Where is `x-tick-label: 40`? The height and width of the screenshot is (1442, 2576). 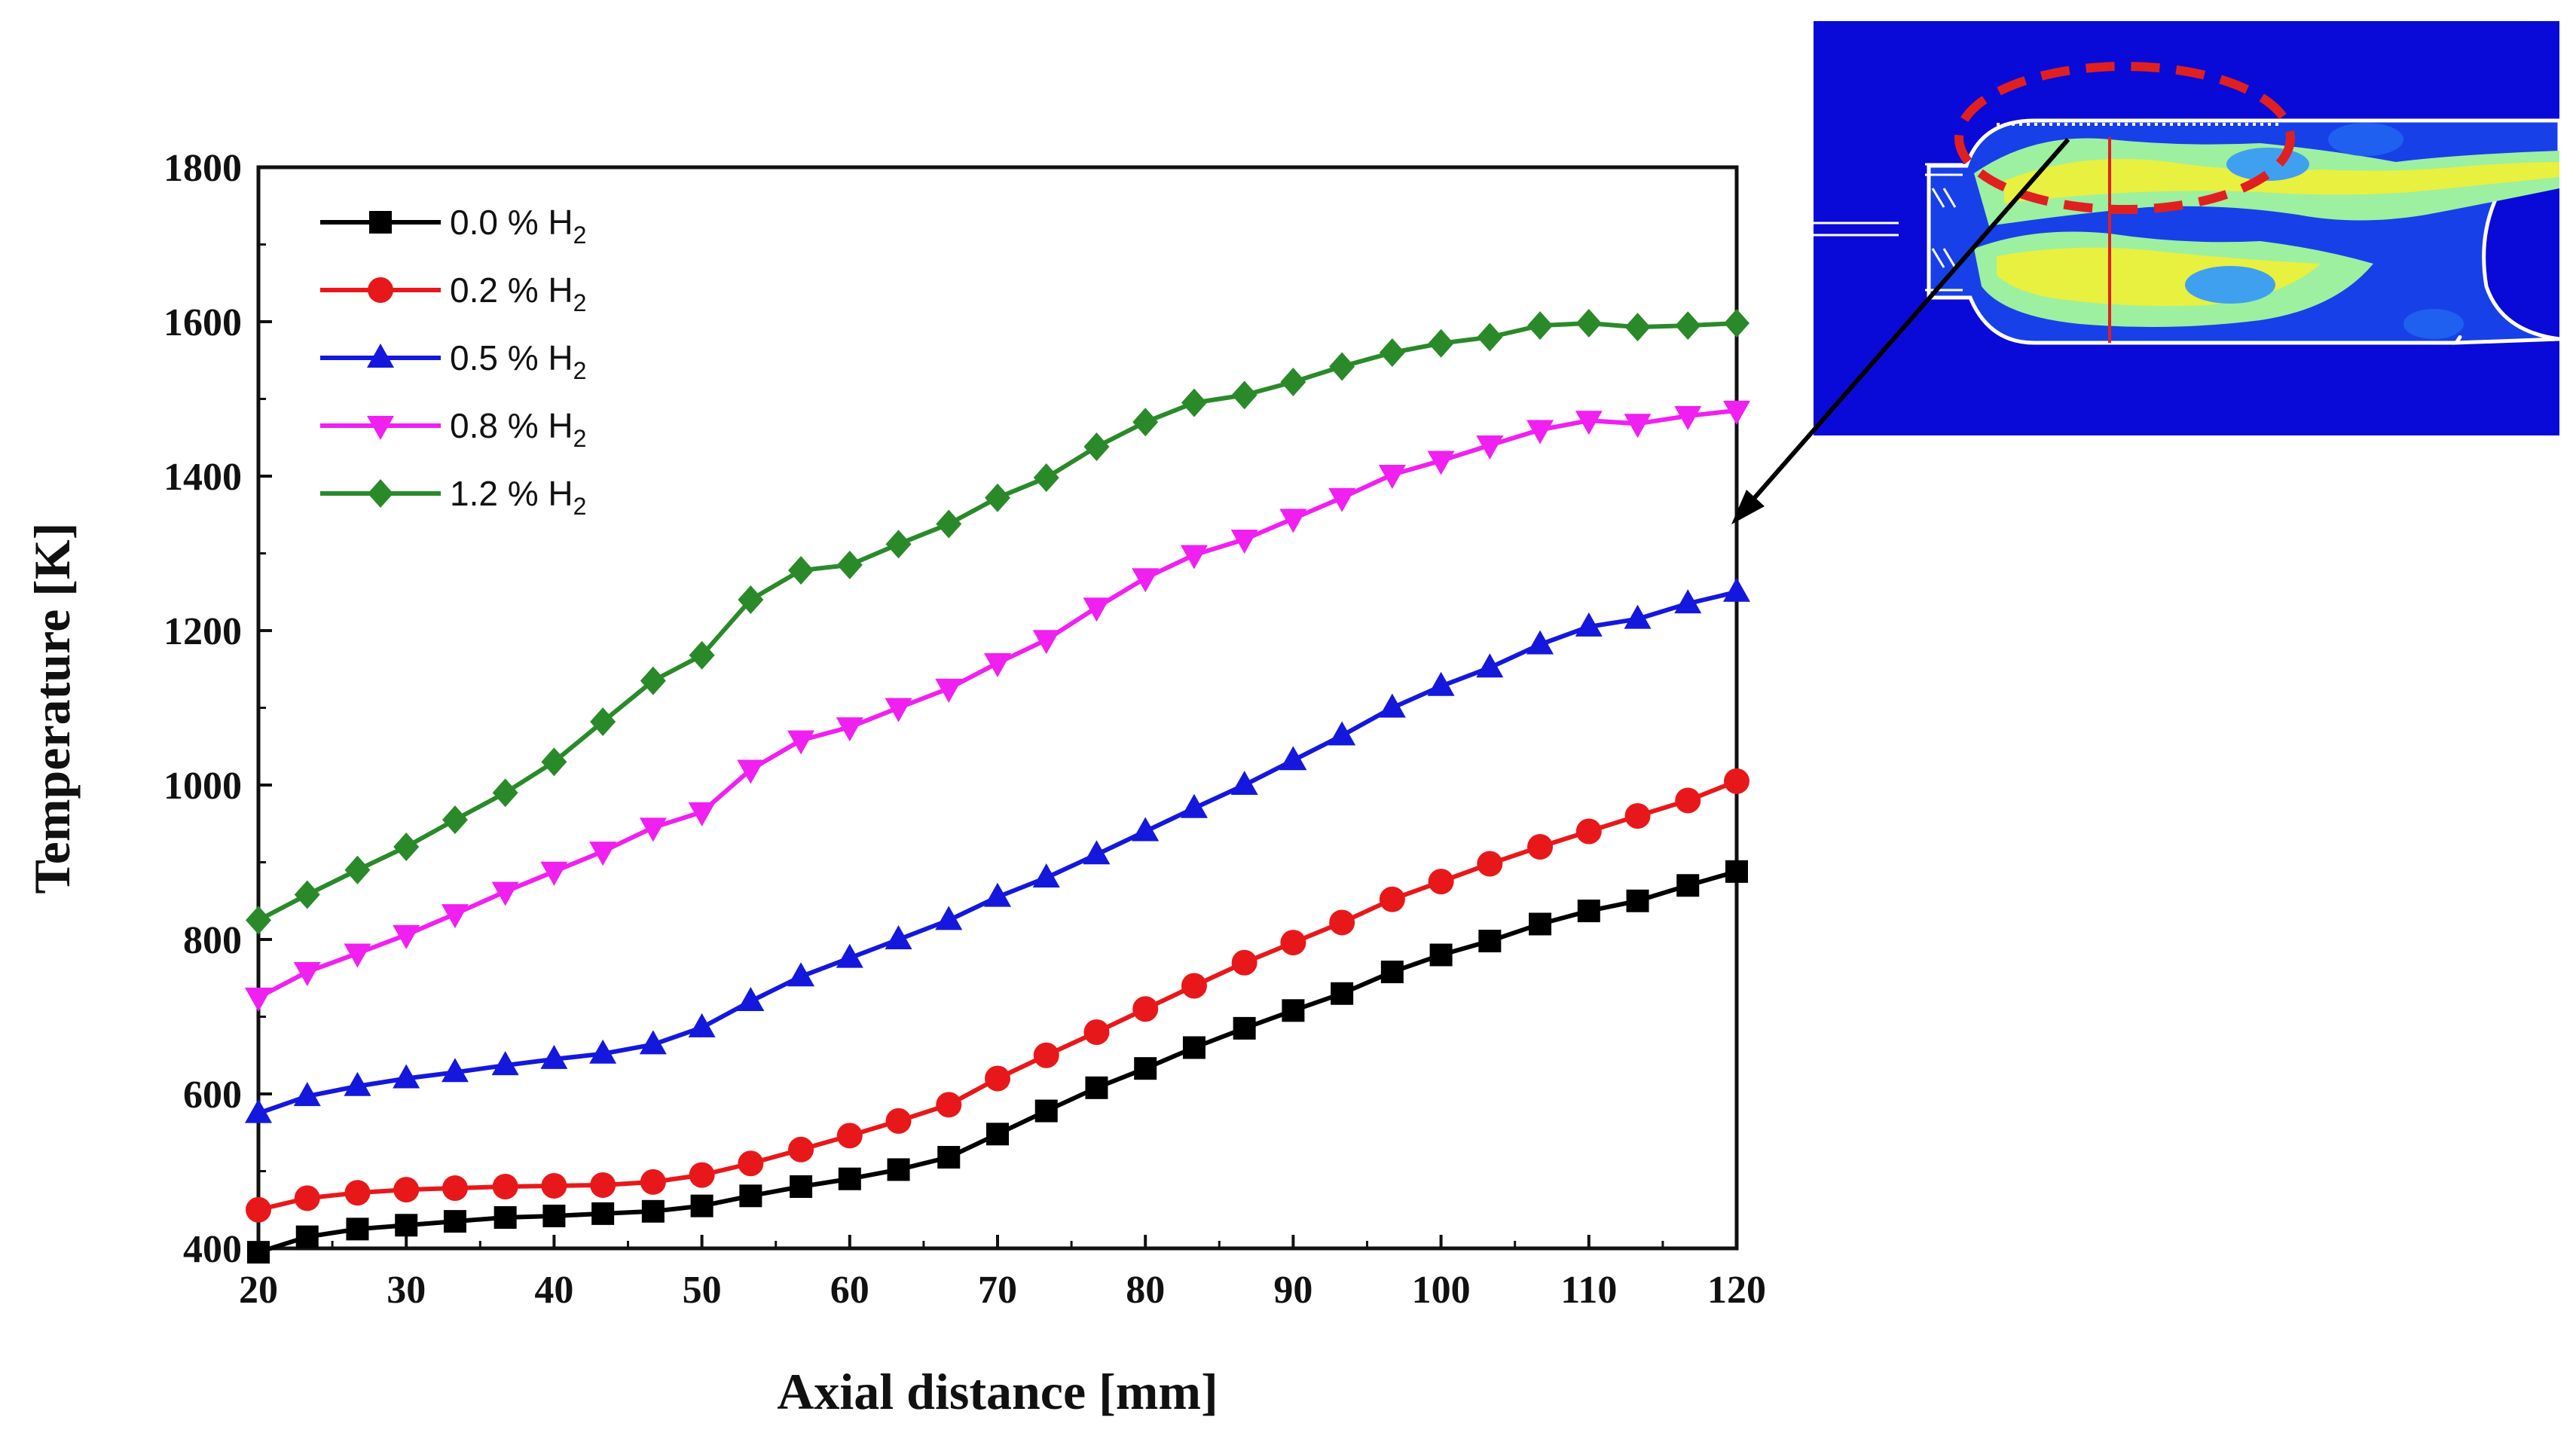 x-tick-label: 40 is located at coordinates (553, 1290).